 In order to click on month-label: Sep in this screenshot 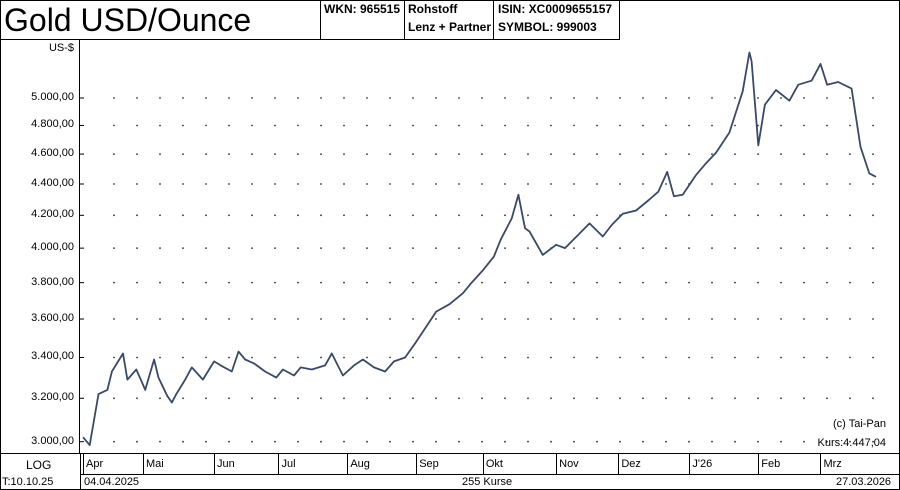, I will do `click(429, 464)`.